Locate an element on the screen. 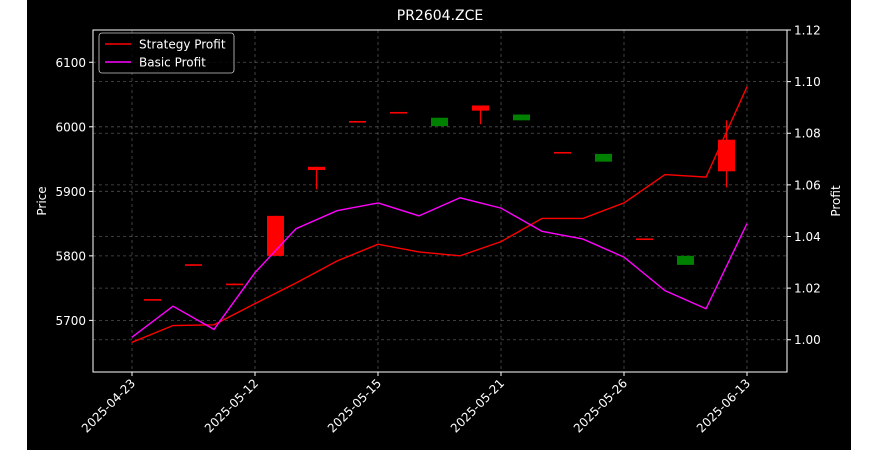 This screenshot has width=878, height=450. profit-tick-label: 1.02 is located at coordinates (807, 289).